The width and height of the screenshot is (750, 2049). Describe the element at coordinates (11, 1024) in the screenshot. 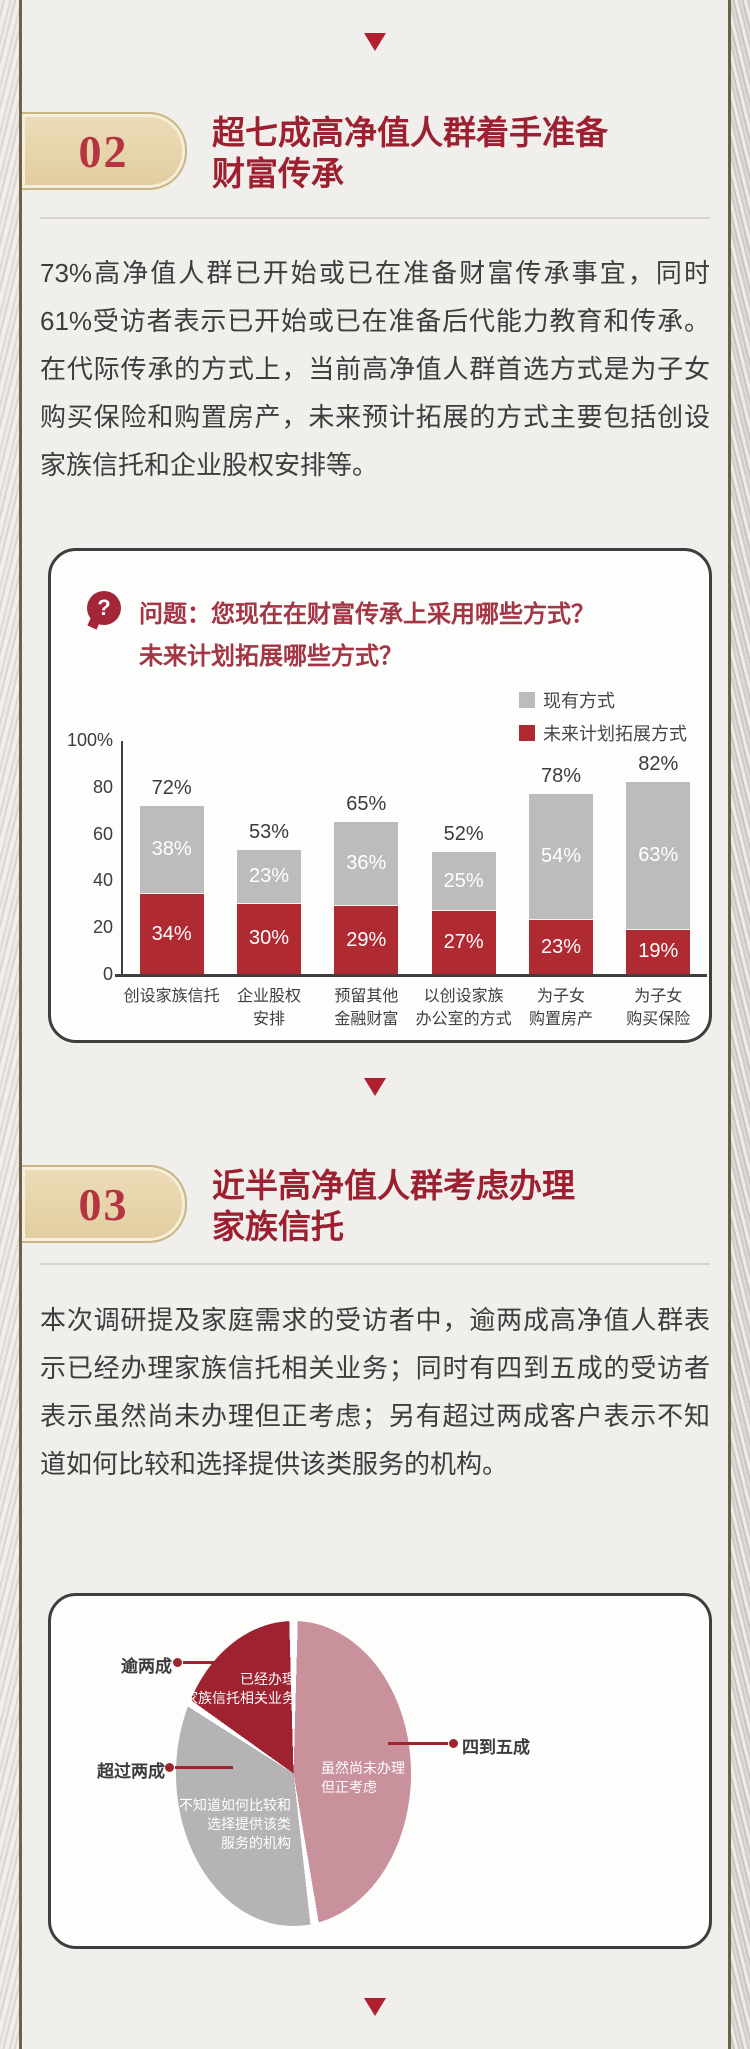

I see `left-paper-texture-border` at that location.